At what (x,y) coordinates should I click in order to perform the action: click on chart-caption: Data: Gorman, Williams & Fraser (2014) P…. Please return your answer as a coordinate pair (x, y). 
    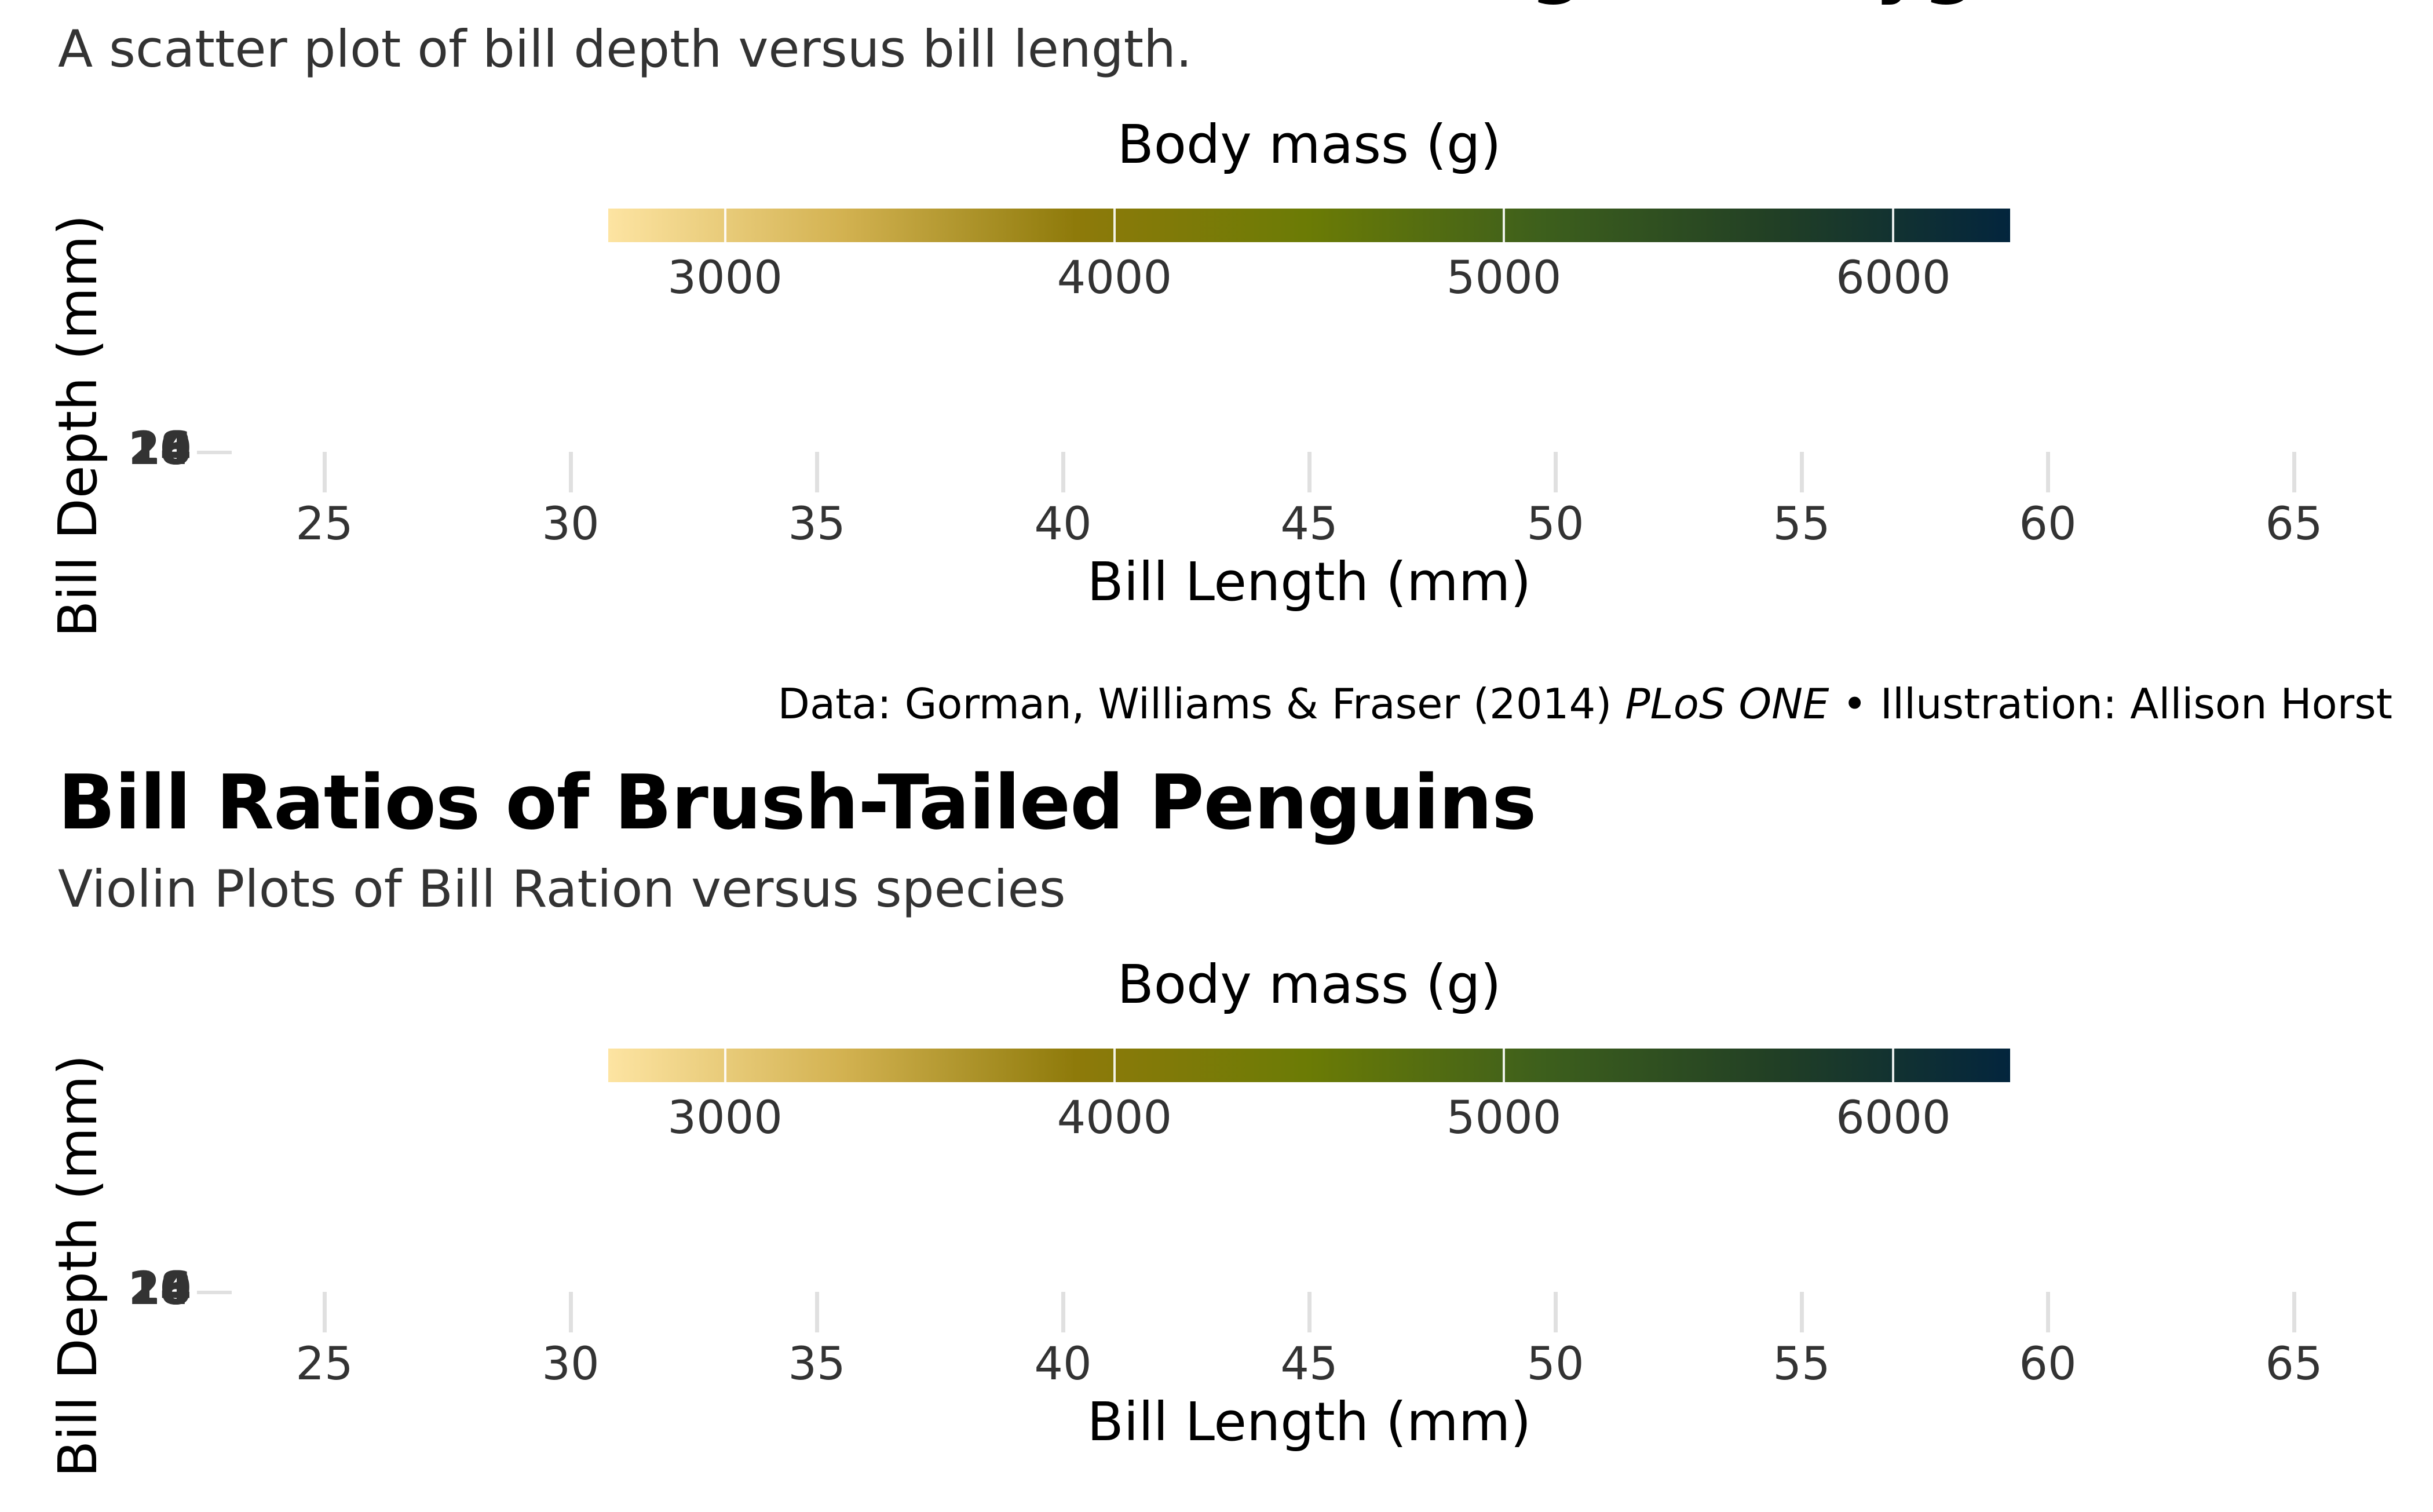
    Looking at the image, I should click on (1585, 704).